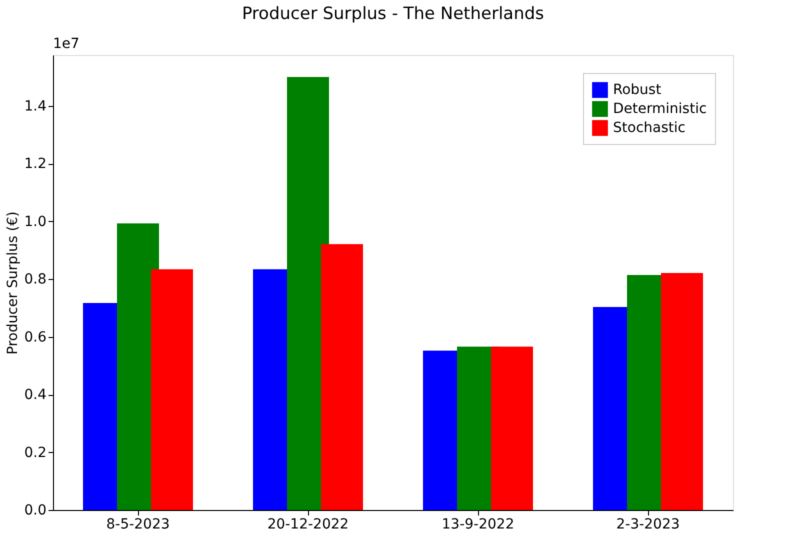 The height and width of the screenshot is (538, 789). I want to click on chart-title: Producer Surplus - The Netherlands, so click(393, 14).